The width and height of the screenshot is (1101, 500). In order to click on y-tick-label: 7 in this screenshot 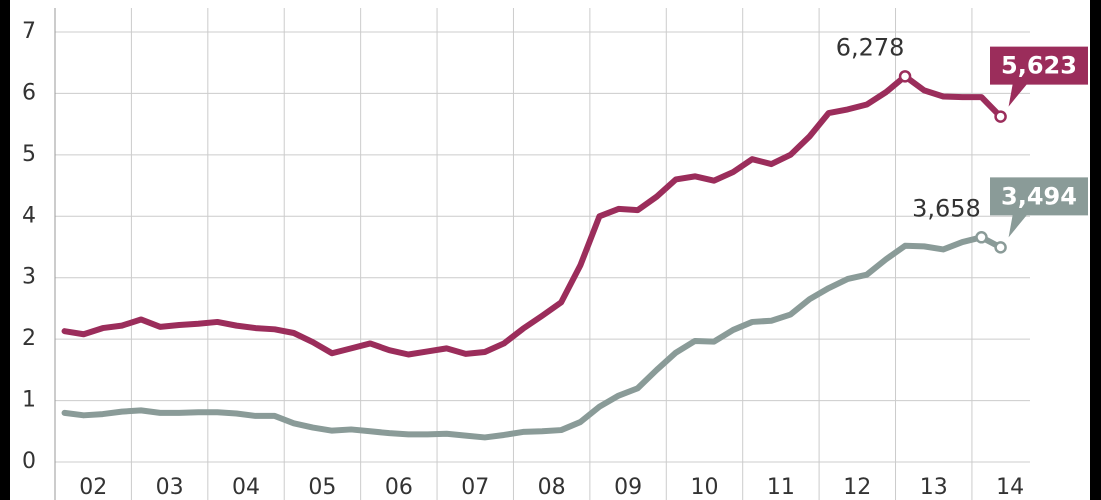, I will do `click(29, 31)`.